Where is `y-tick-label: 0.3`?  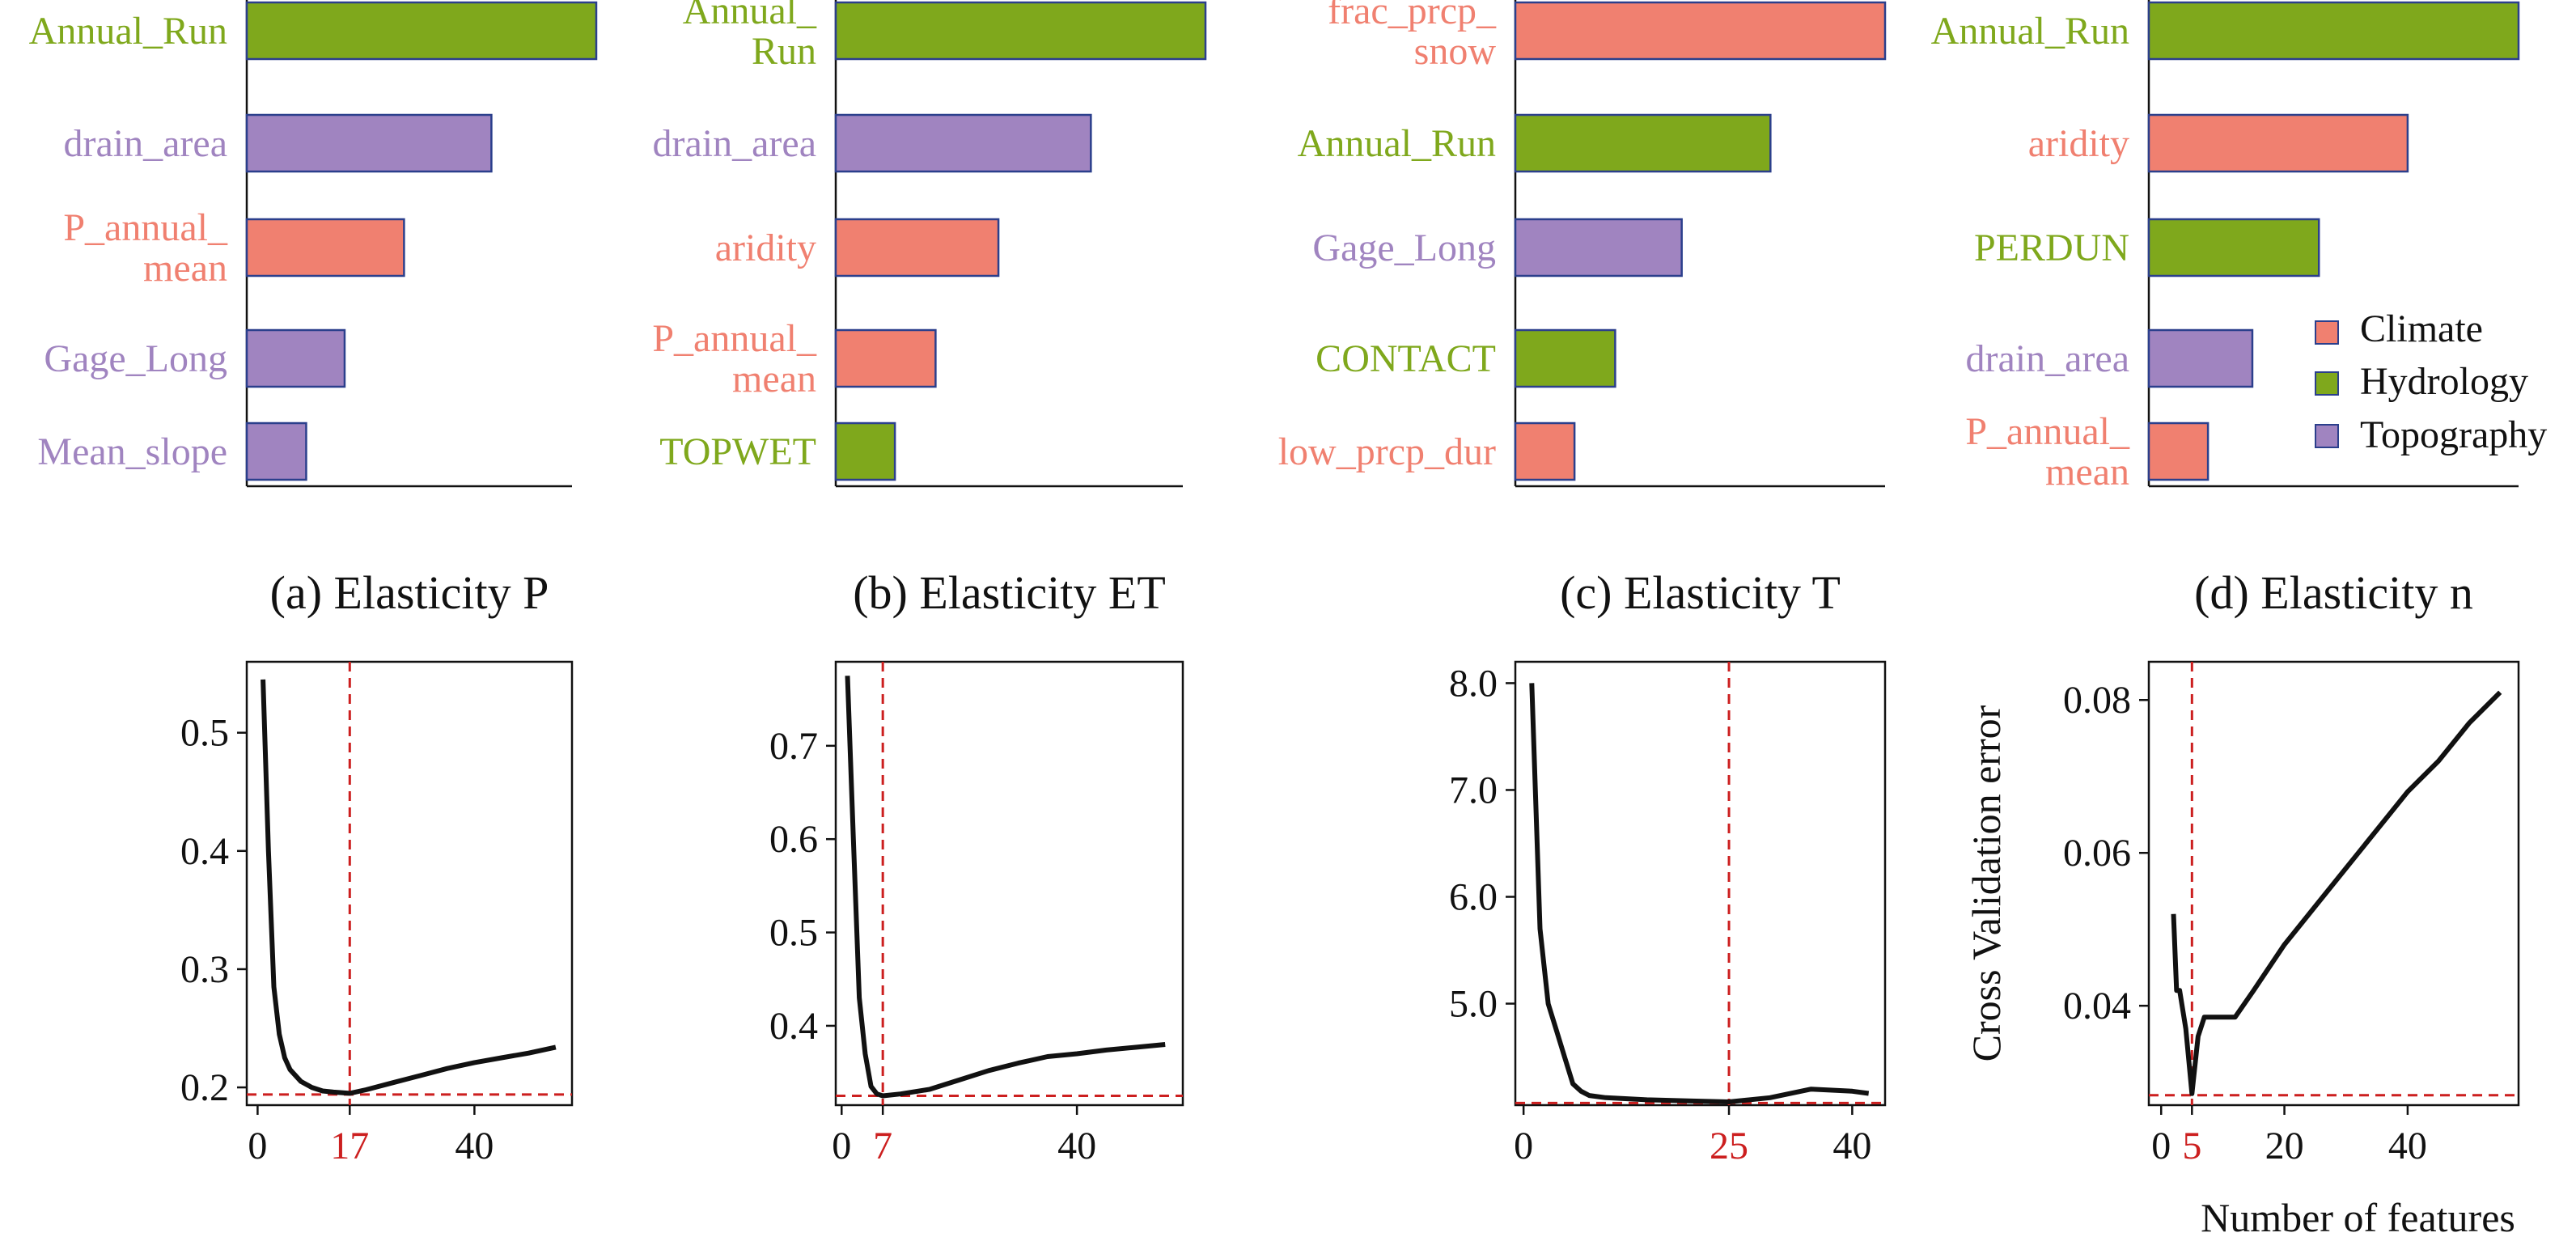 y-tick-label: 0.3 is located at coordinates (204, 970).